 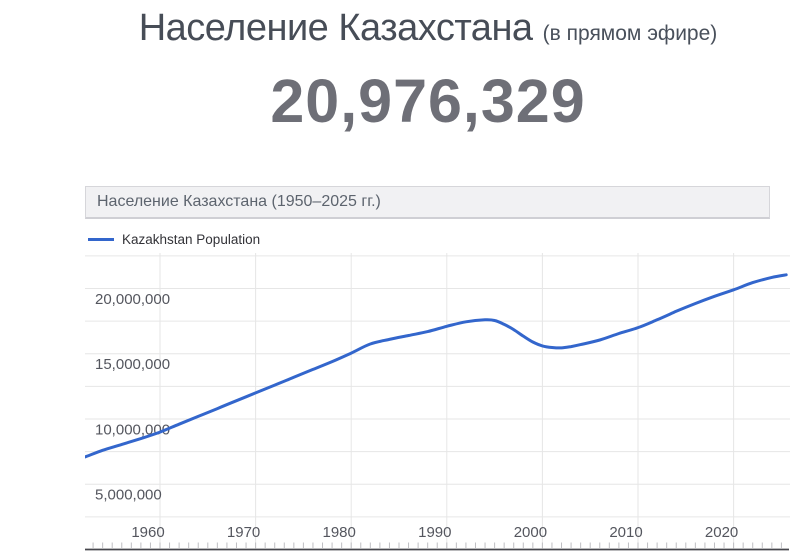 I want to click on chart-panel-title: Население Казахстана (1950–2025 гг.), so click(x=427, y=202).